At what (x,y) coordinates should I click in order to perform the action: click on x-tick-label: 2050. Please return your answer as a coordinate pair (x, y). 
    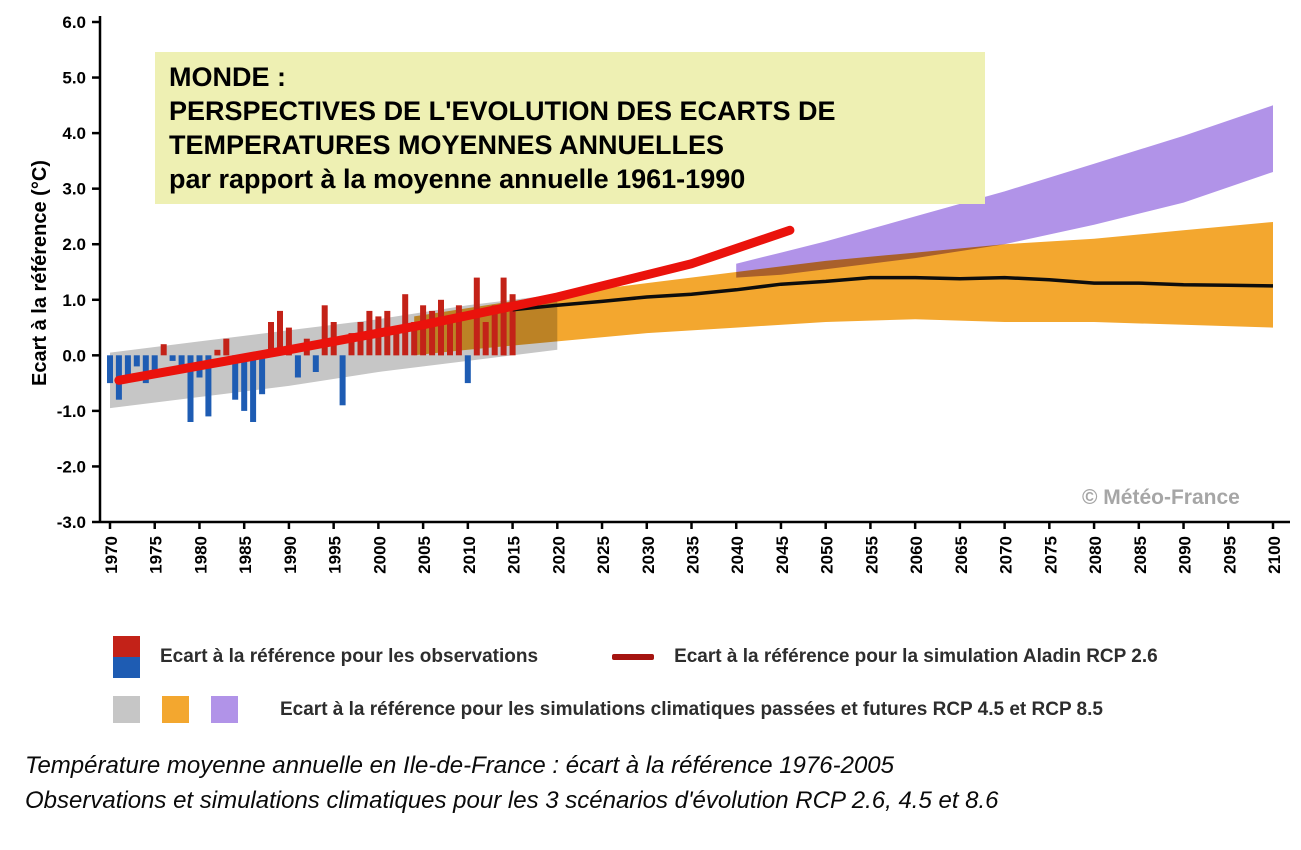
    Looking at the image, I should click on (827, 555).